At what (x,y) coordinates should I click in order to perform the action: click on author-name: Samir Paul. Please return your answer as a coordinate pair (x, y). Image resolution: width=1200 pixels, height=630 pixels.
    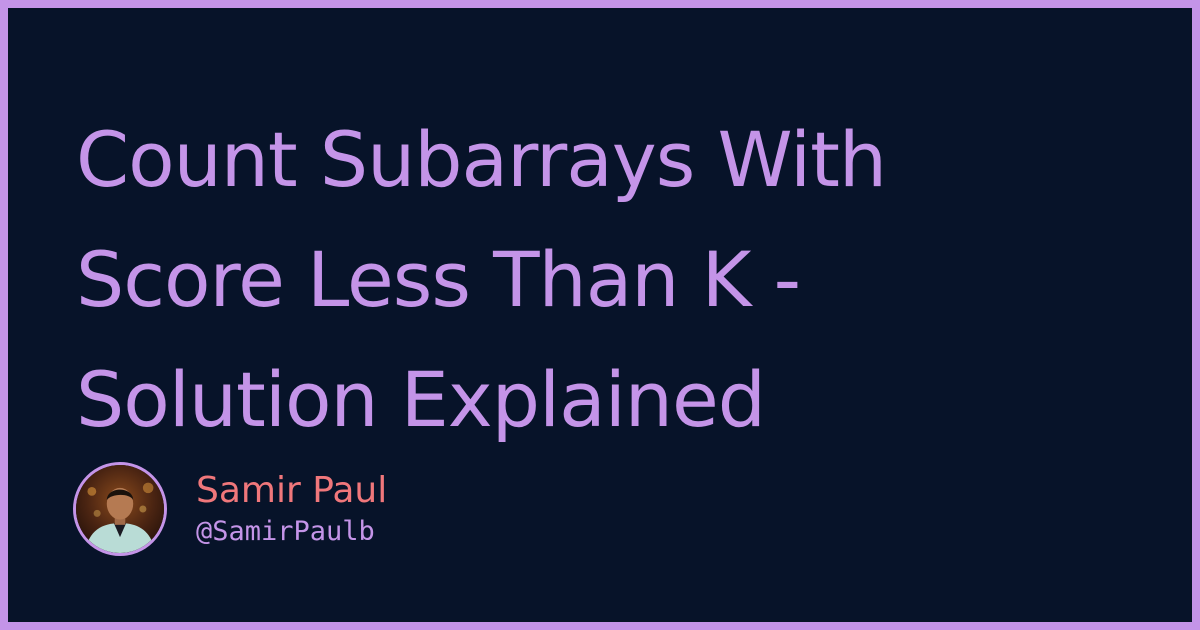
    Looking at the image, I should click on (292, 490).